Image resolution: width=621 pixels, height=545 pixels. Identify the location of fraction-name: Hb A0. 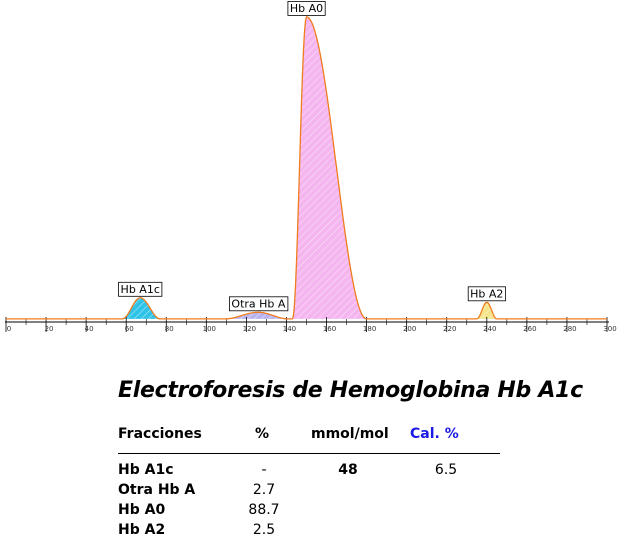
(142, 510).